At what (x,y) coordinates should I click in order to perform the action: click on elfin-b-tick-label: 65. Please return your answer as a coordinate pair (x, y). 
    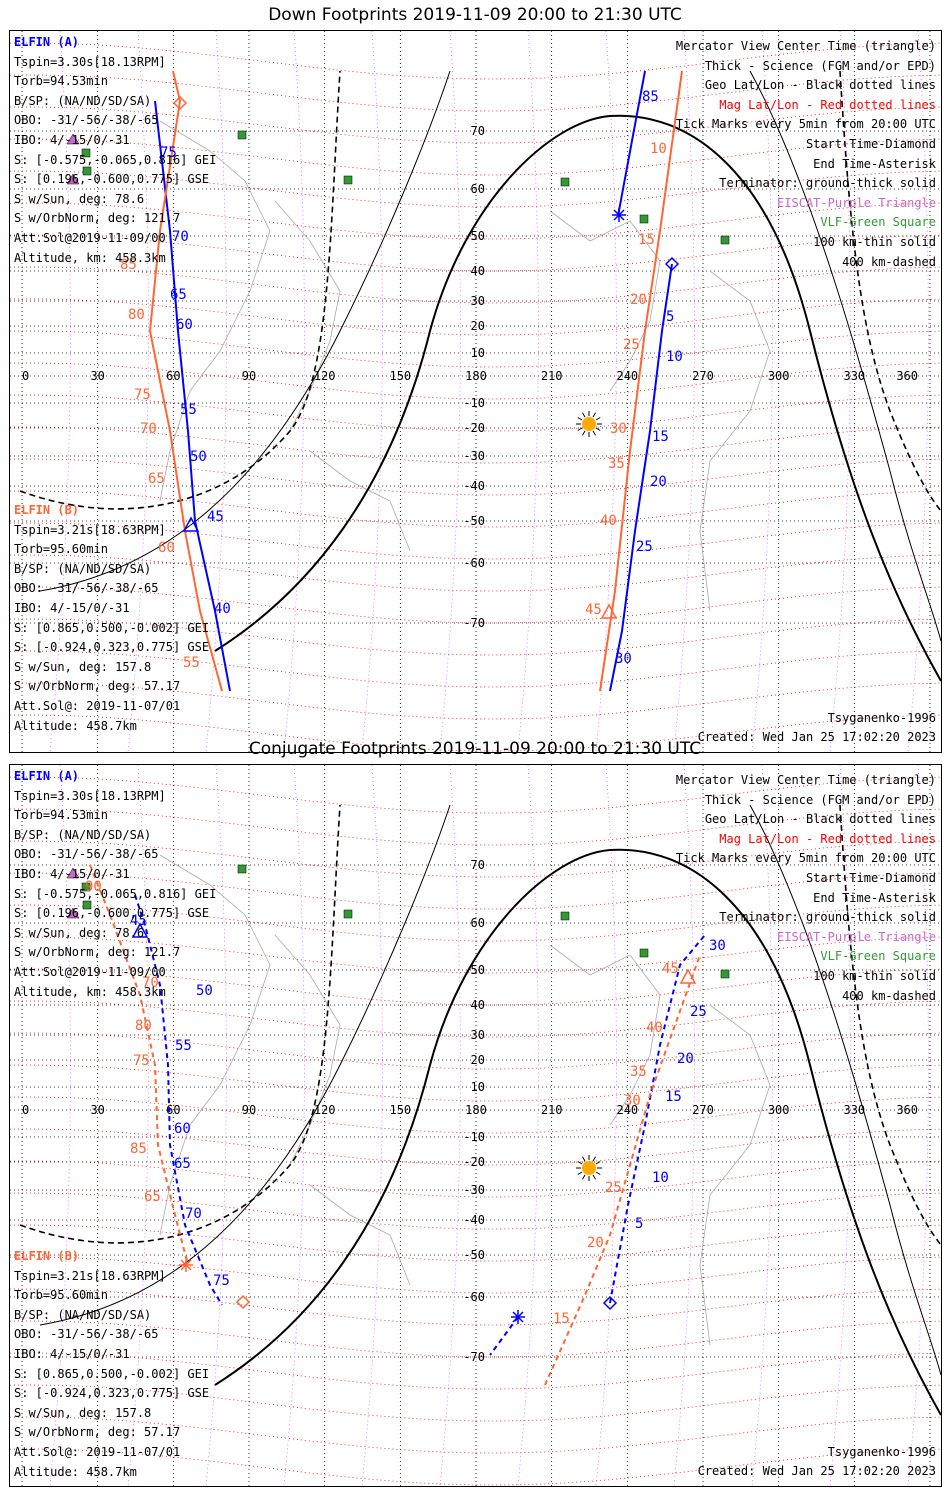
    Looking at the image, I should click on (152, 1197).